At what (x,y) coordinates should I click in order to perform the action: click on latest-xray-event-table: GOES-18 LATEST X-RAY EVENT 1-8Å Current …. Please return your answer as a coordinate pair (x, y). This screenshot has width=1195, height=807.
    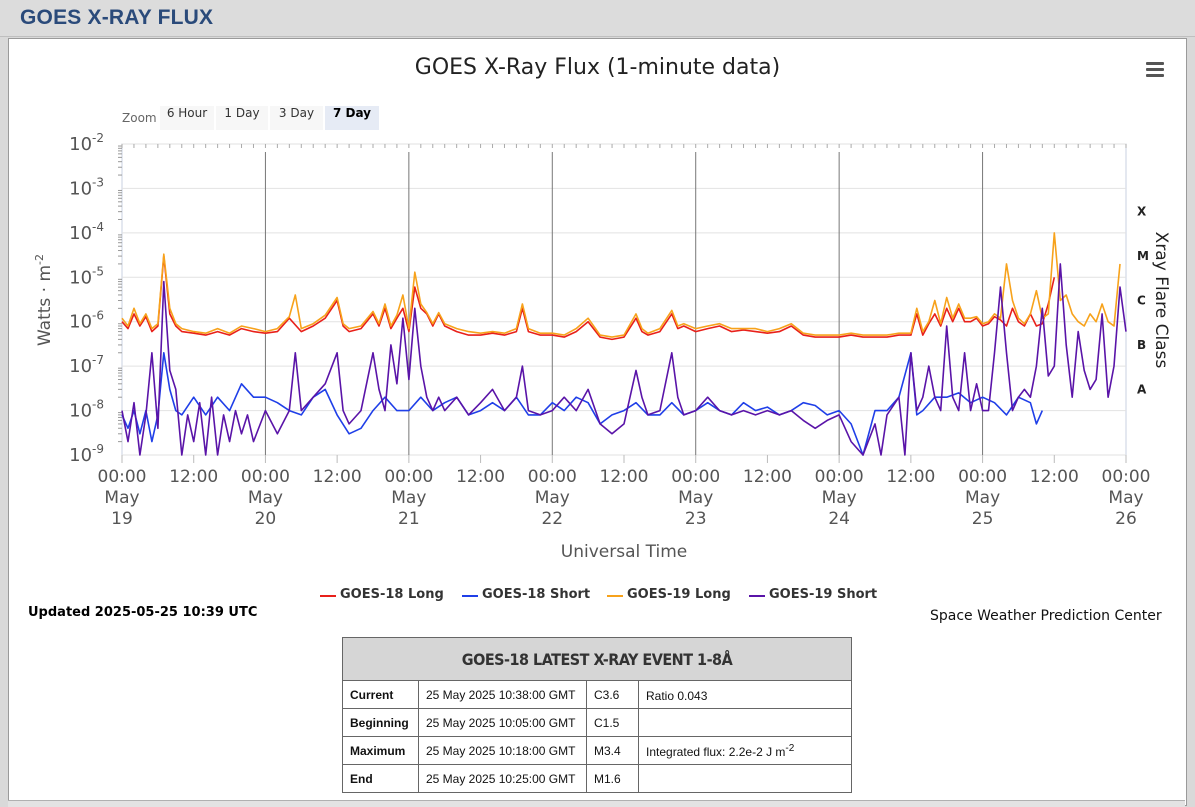
    Looking at the image, I should click on (597, 715).